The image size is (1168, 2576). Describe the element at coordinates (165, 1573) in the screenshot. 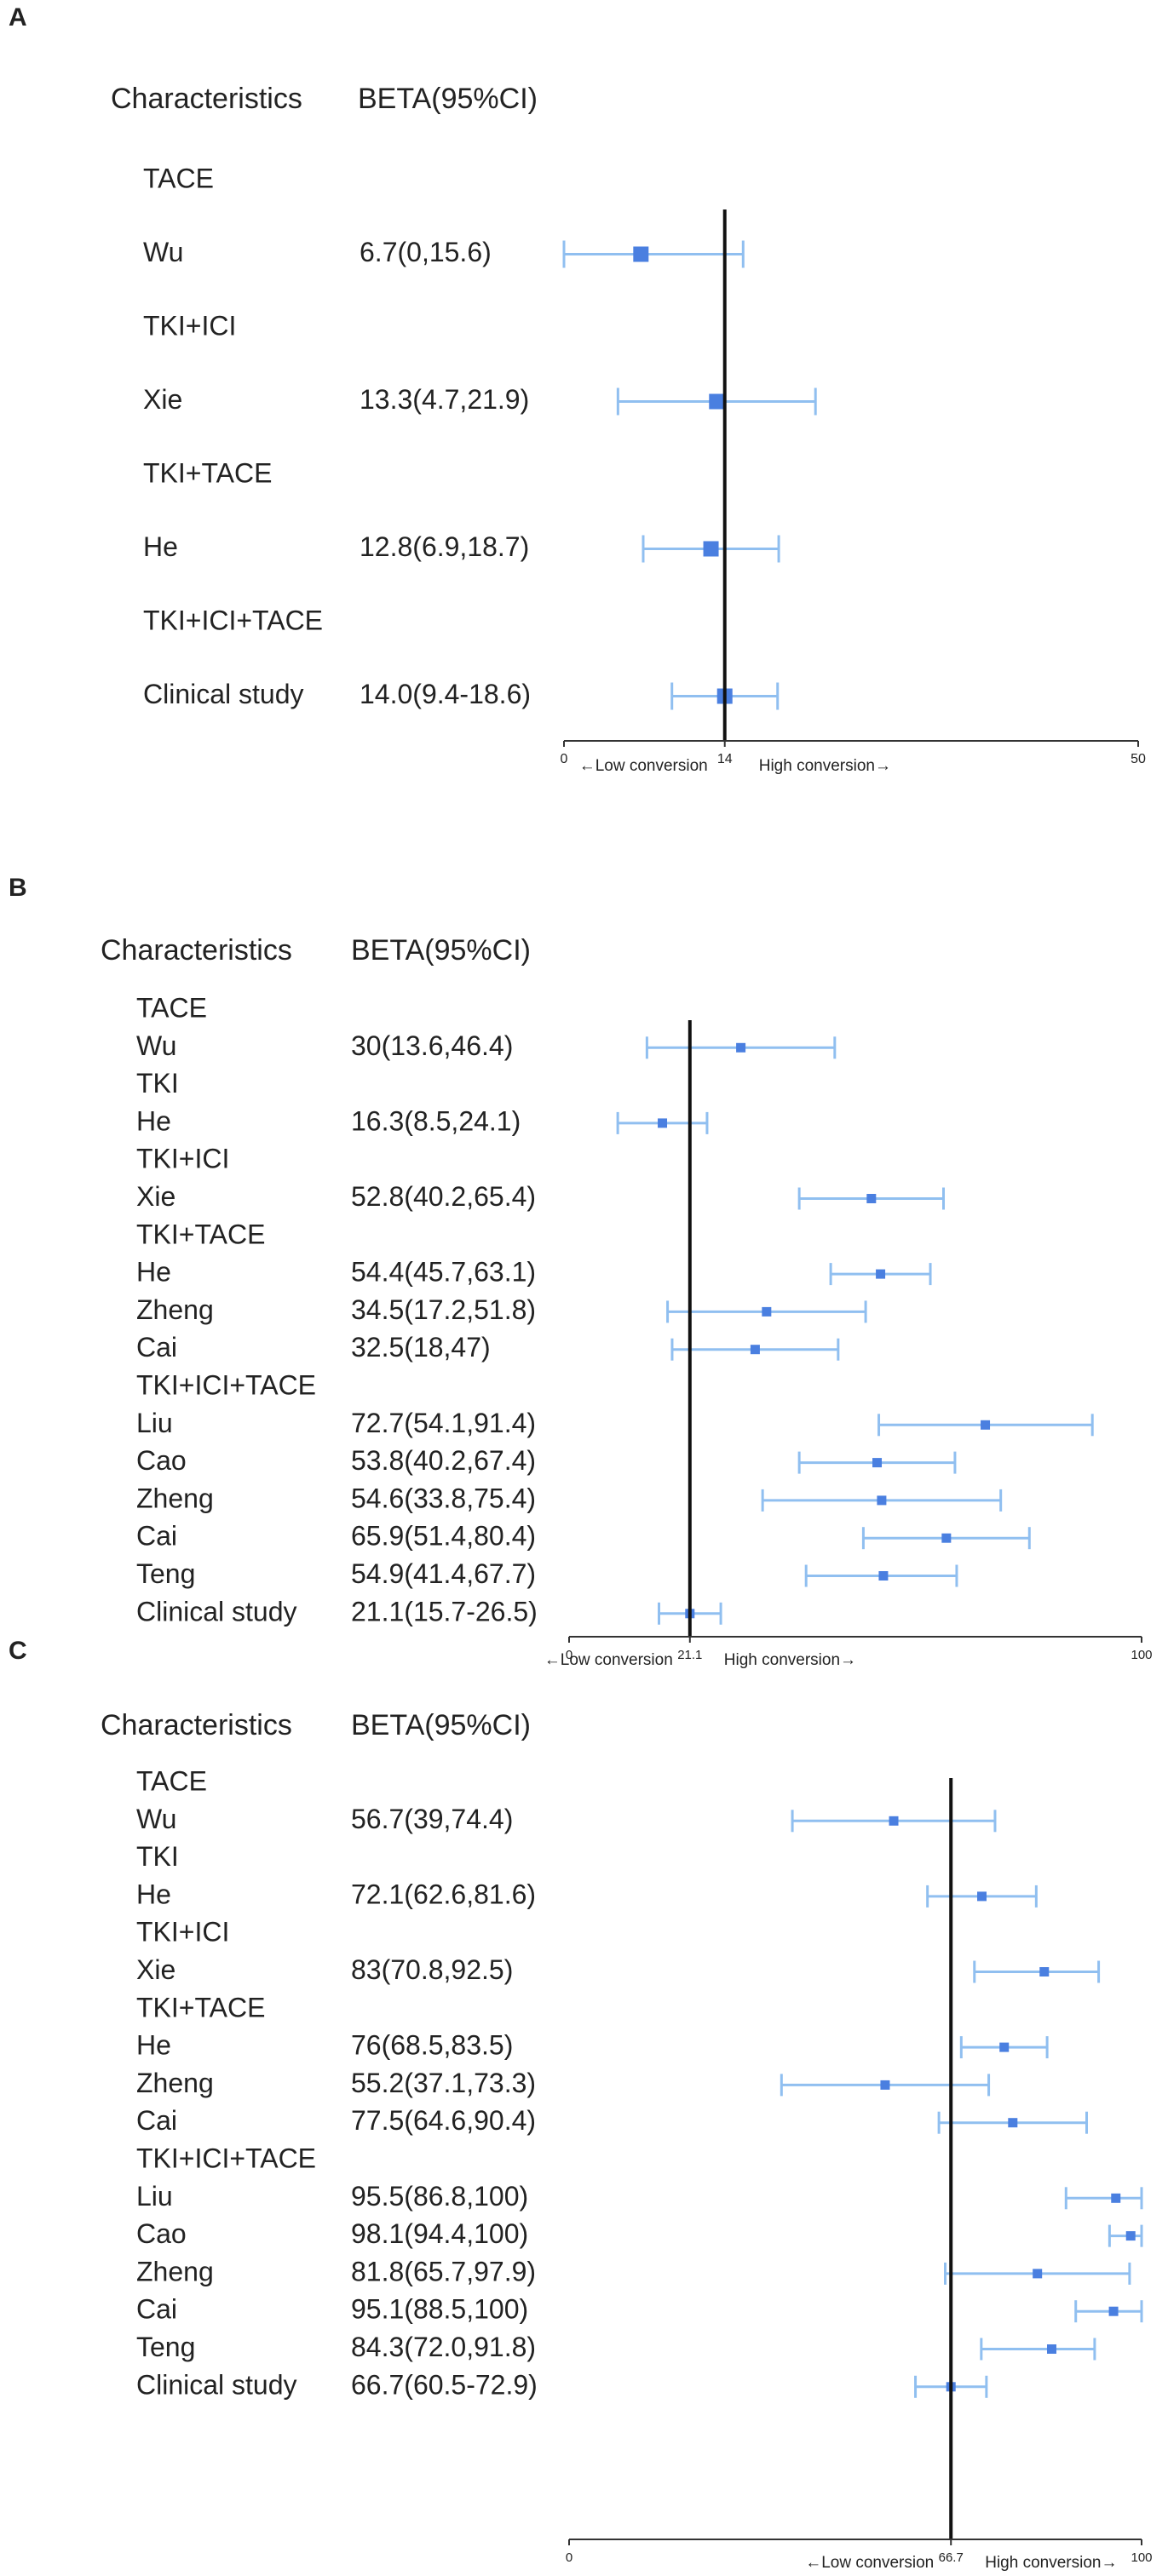

I see `panel-b-study-label: Teng` at that location.